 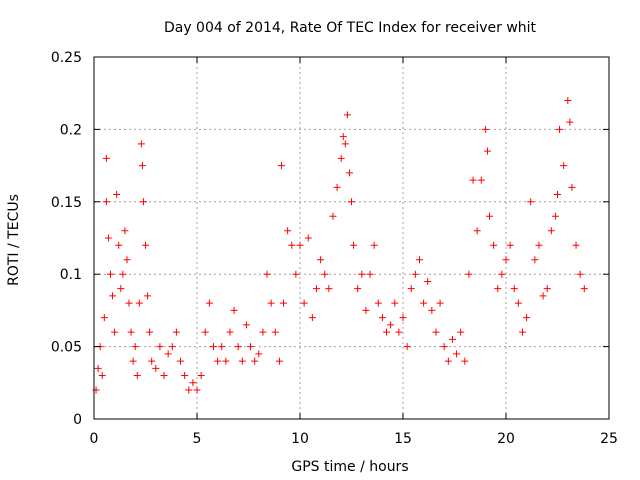 I want to click on x-tick-label: 10, so click(x=300, y=439).